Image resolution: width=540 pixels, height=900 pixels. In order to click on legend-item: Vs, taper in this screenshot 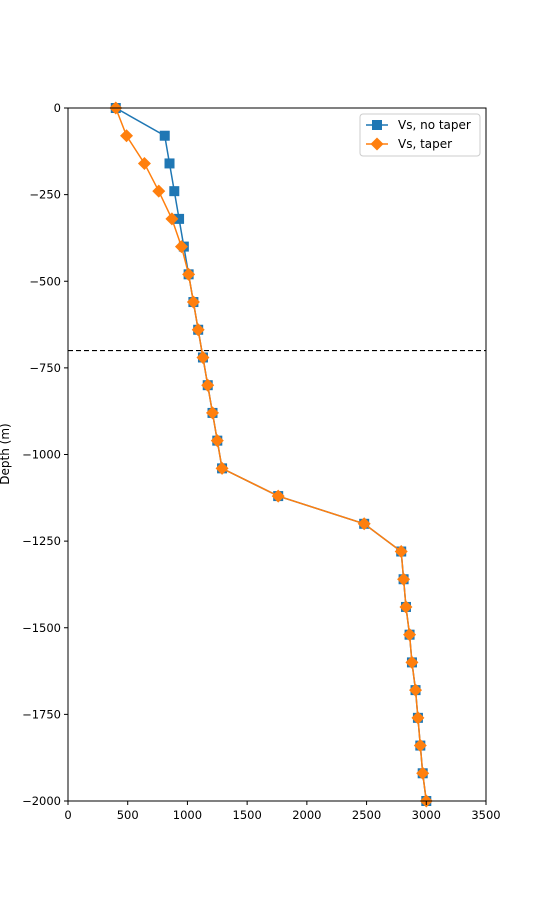, I will do `click(409, 144)`.